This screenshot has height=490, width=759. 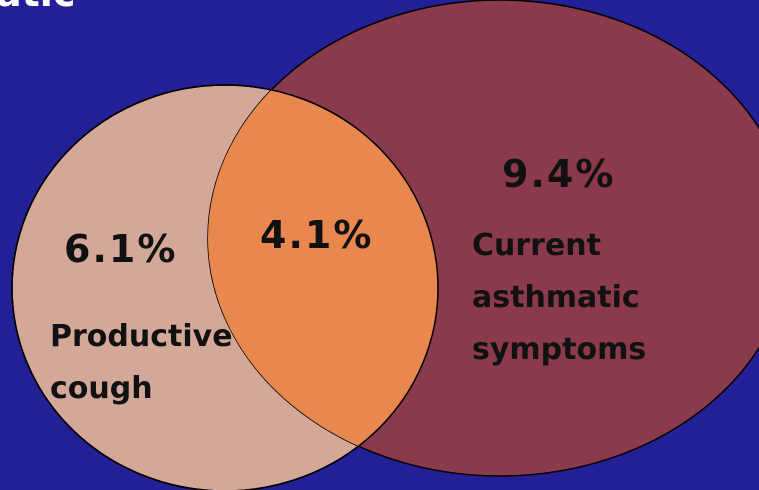 I want to click on title: atic, so click(x=37, y=7).